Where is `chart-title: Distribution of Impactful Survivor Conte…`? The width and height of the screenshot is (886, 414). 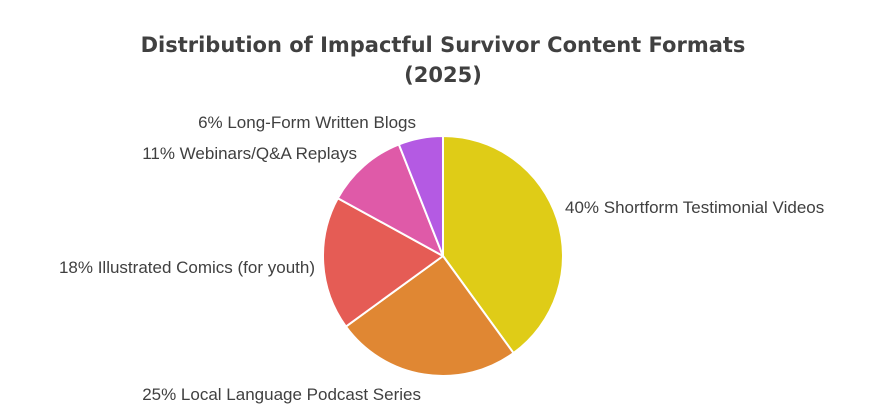
chart-title: Distribution of Impactful Survivor Conte… is located at coordinates (443, 60).